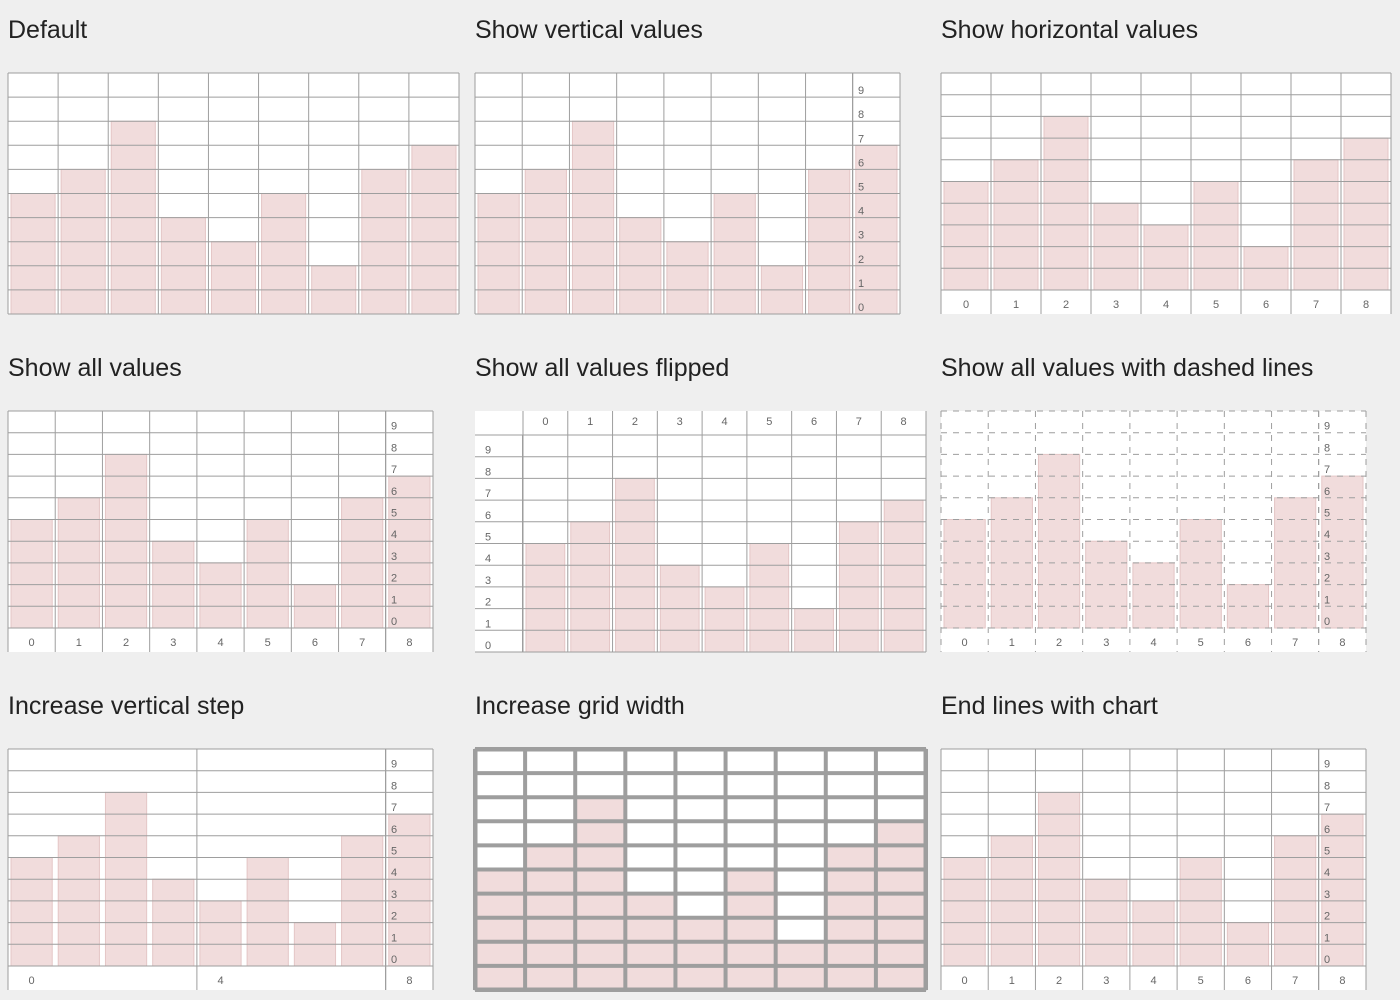 The width and height of the screenshot is (1400, 1000). Describe the element at coordinates (1127, 368) in the screenshot. I see `chart-title-dashed-lines: Show all values with dashed lines` at that location.